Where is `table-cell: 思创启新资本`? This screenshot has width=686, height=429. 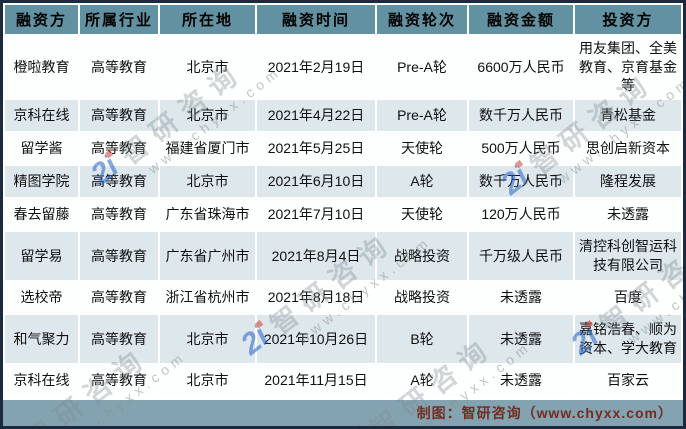
table-cell: 思创启新资本 is located at coordinates (628, 148).